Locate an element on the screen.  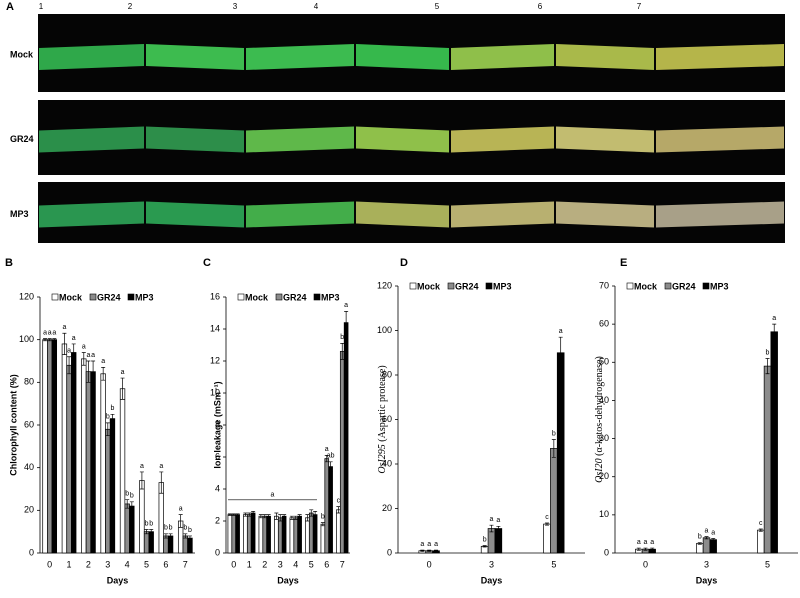
significance-letter: ab is located at coordinates (331, 456).